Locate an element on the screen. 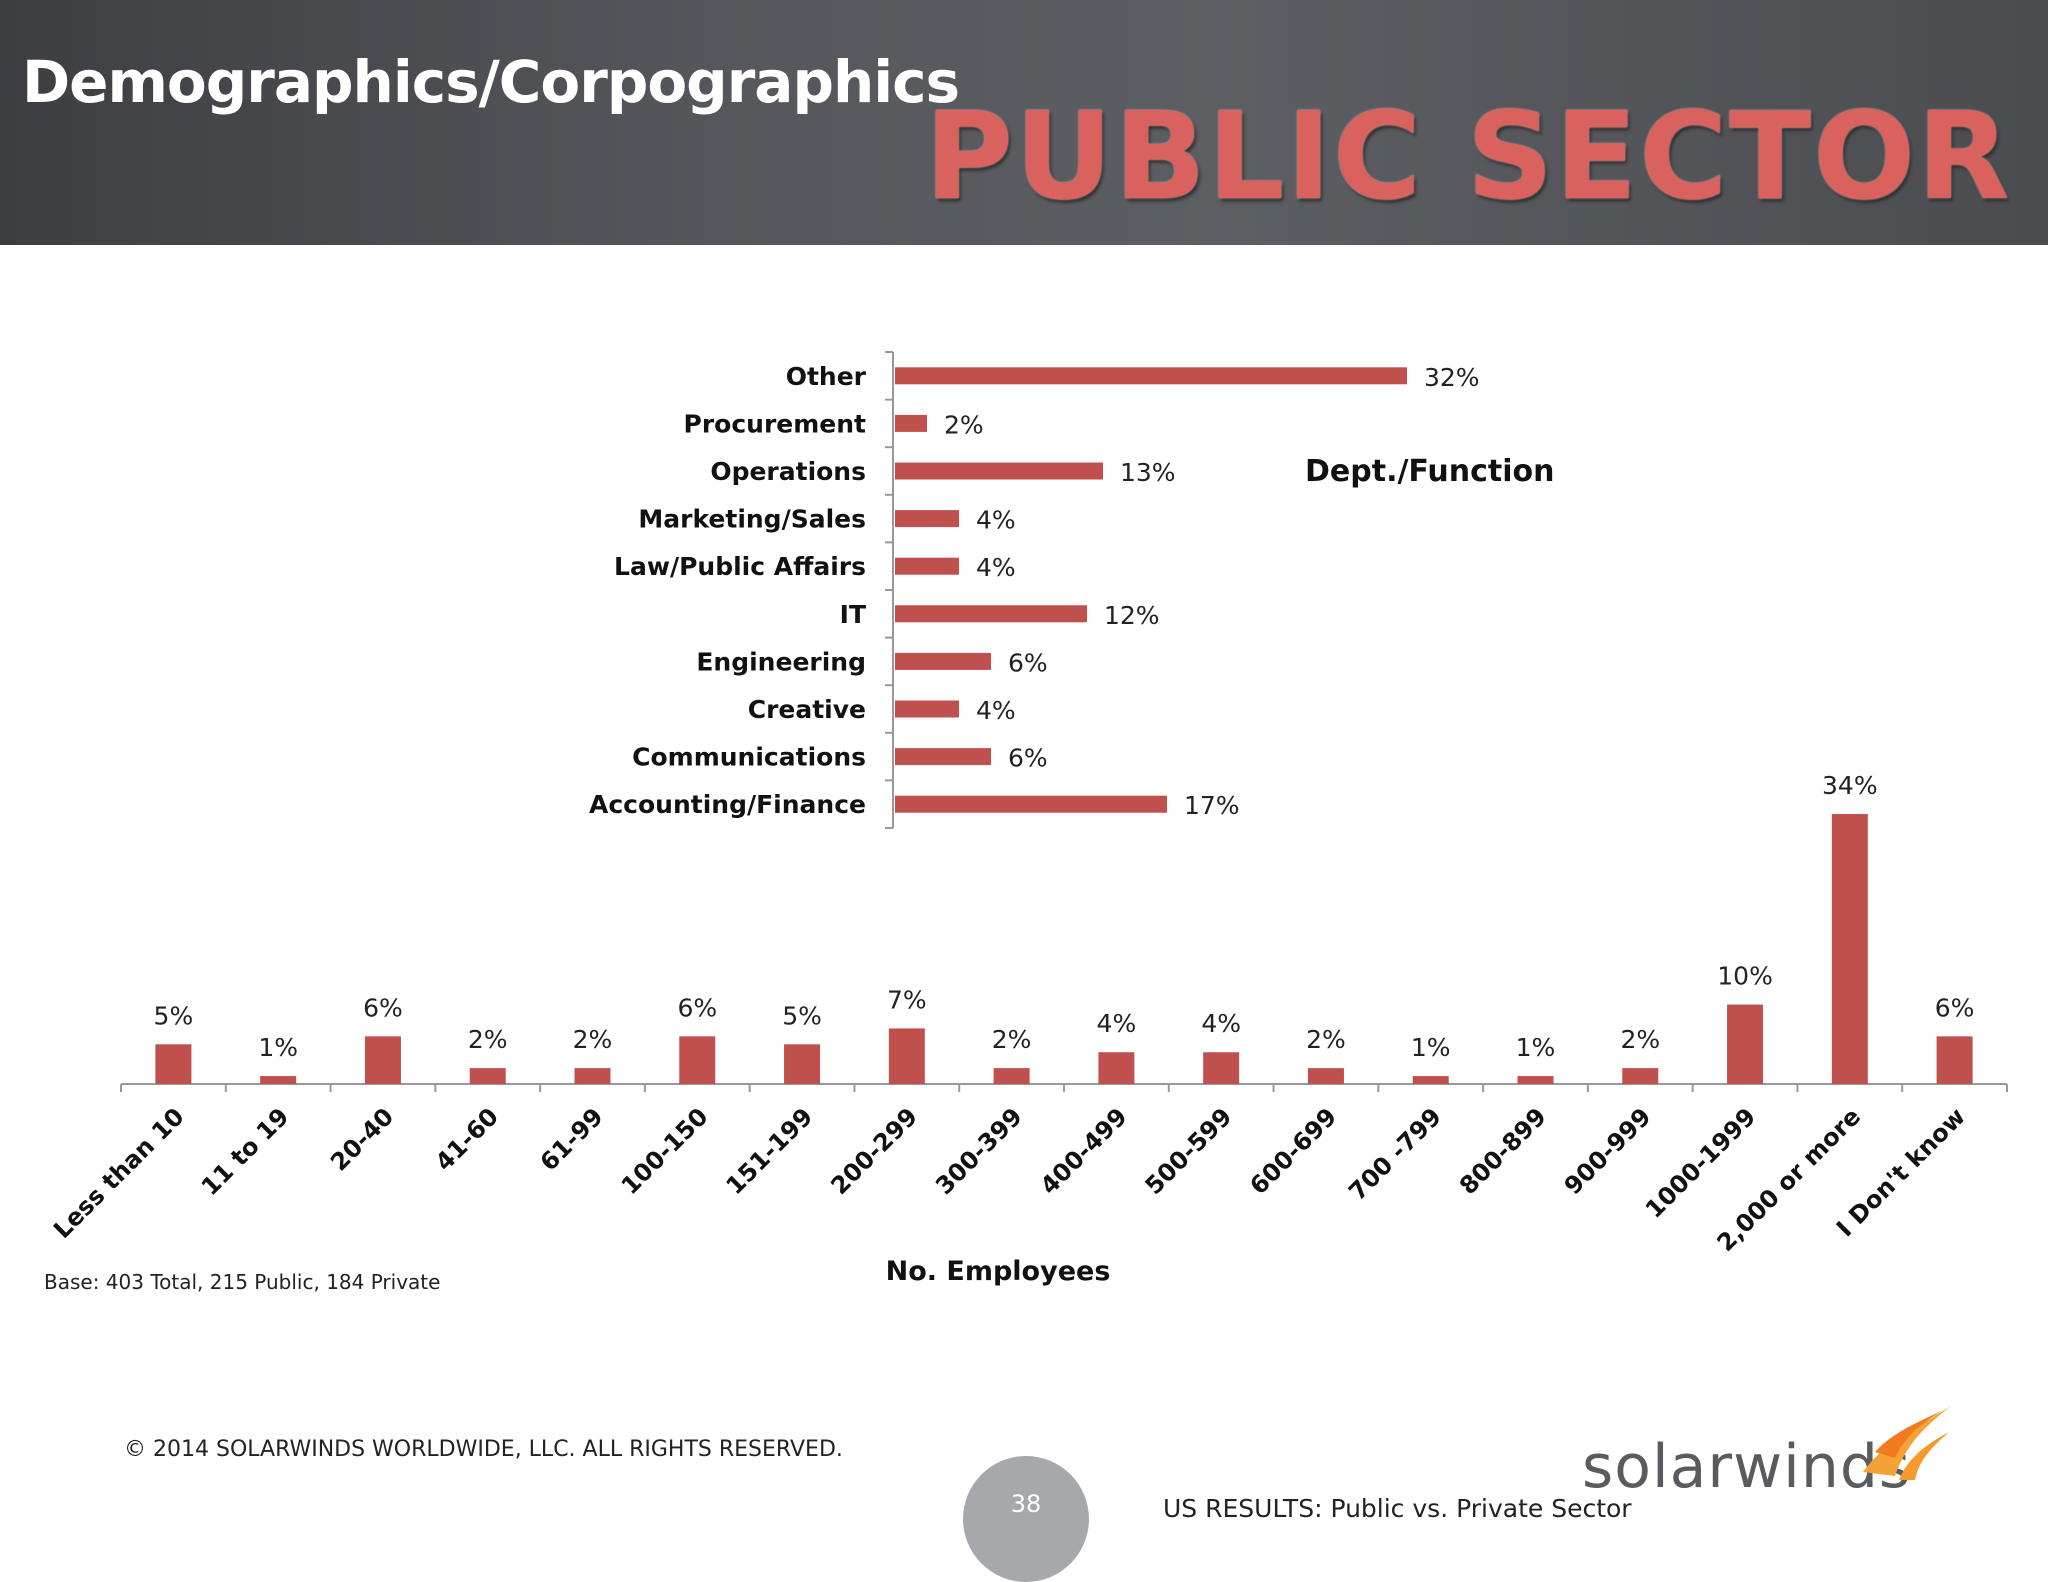 This screenshot has width=2048, height=1582. base-note: Base: 403 Total, 215 Public, 184 Private is located at coordinates (242, 1282).